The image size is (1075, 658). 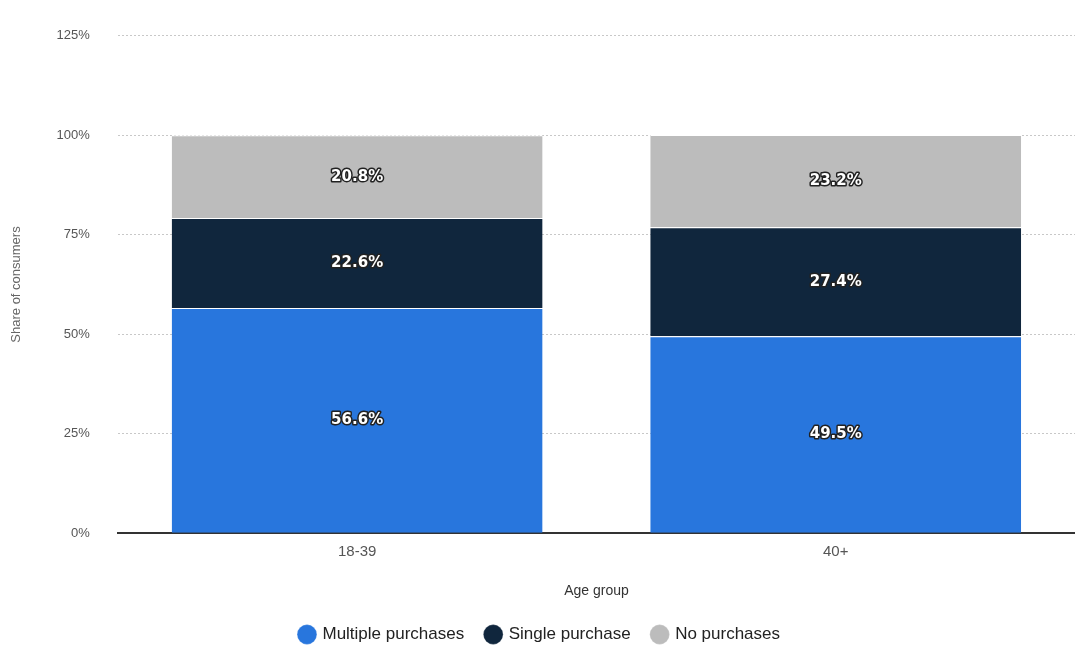 What do you see at coordinates (835, 433) in the screenshot?
I see `text: 49.5%` at bounding box center [835, 433].